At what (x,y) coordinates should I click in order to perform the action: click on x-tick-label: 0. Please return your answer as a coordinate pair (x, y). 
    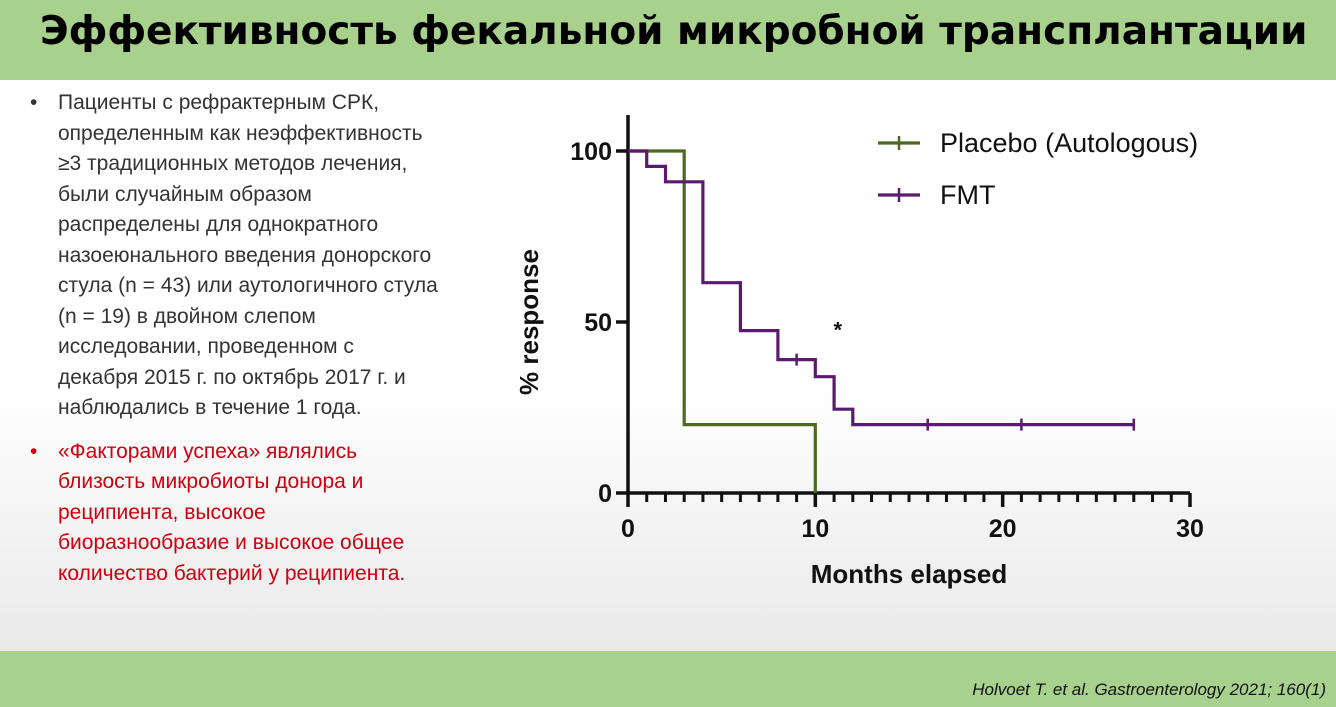
    Looking at the image, I should click on (628, 529).